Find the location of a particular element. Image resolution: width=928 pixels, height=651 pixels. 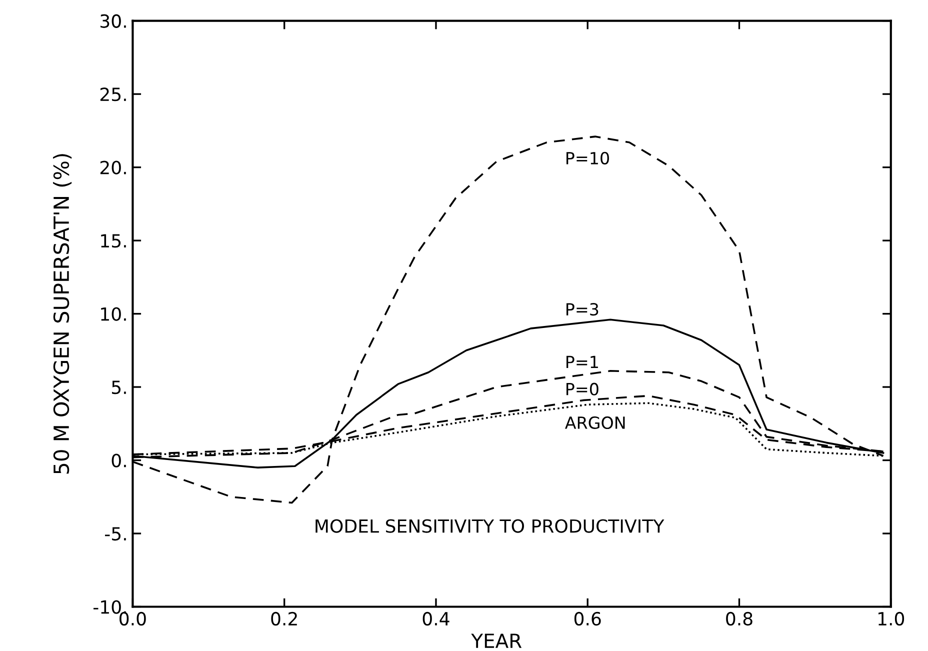

y-tick-label: 0. is located at coordinates (119, 461).